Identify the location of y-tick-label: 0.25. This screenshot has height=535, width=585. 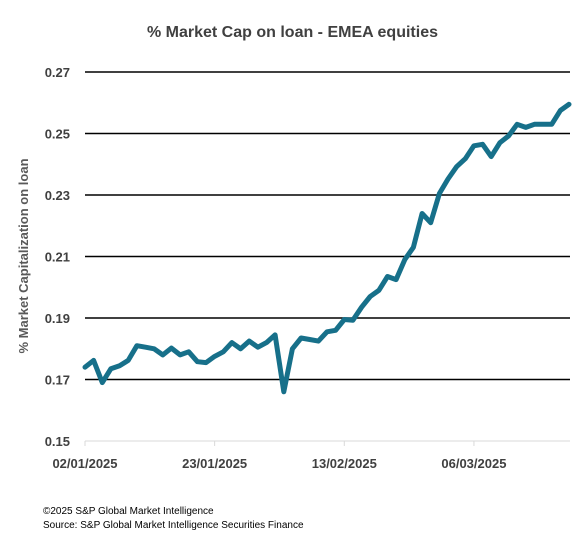
(57, 134).